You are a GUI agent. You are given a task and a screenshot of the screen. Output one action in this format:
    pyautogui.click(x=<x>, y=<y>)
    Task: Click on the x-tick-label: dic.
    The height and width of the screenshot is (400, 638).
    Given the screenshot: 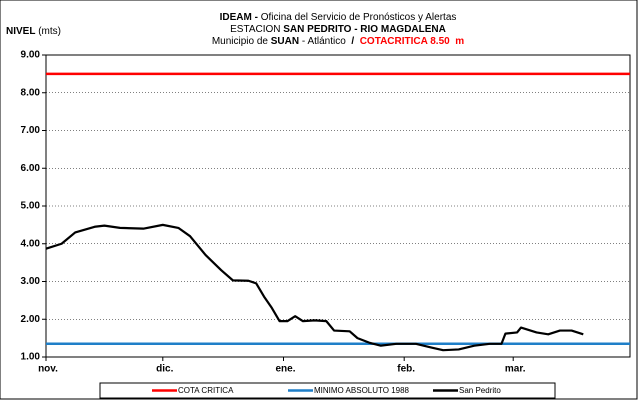 What is the action you would take?
    pyautogui.click(x=164, y=369)
    